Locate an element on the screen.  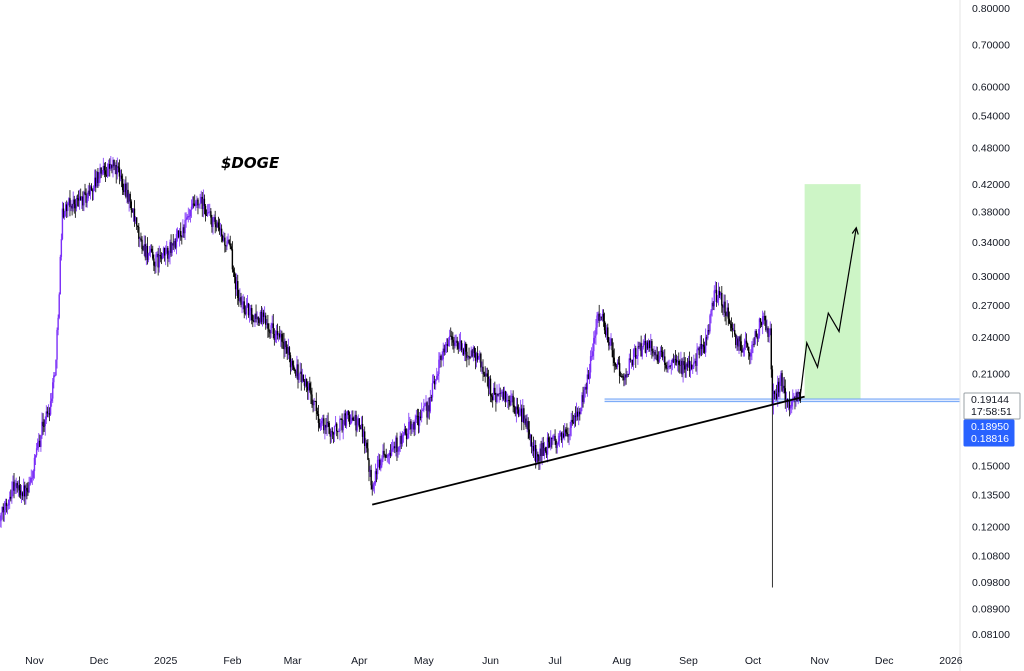
trendline is located at coordinates (588, 450).